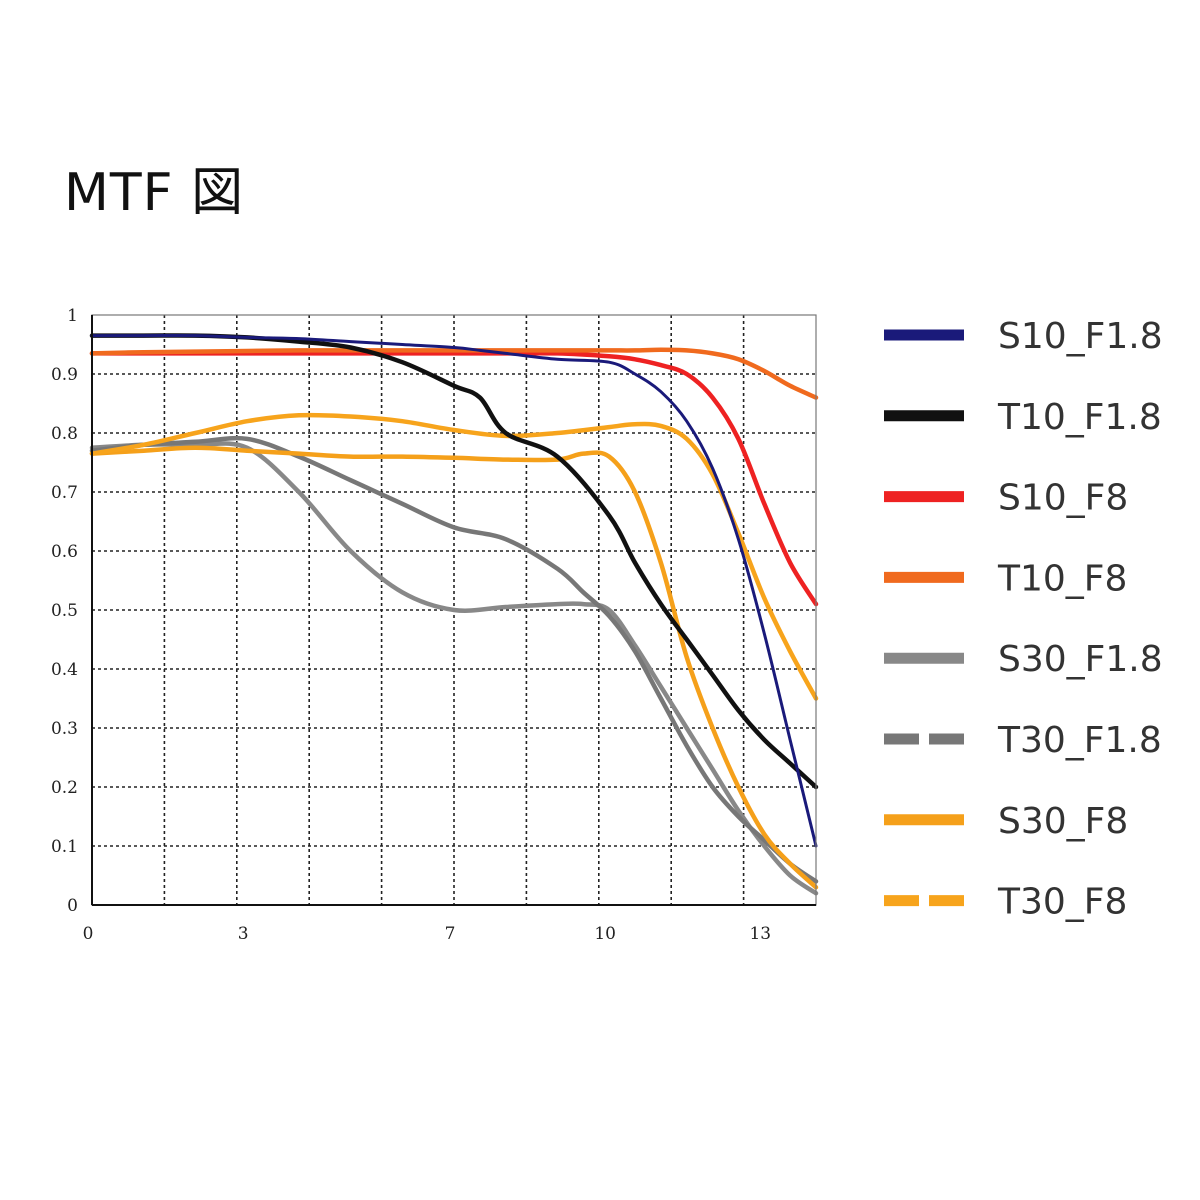  What do you see at coordinates (760, 934) in the screenshot?
I see `x-tick-label: 13` at bounding box center [760, 934].